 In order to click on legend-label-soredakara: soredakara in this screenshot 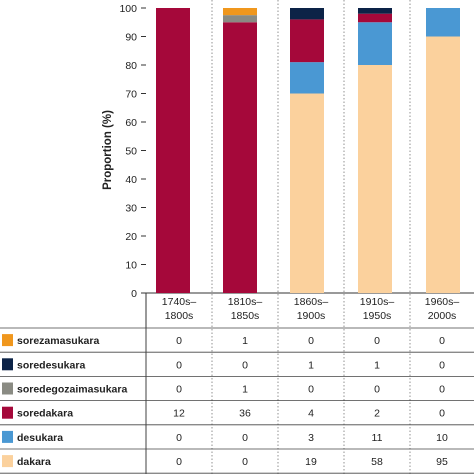, I will do `click(45, 414)`.